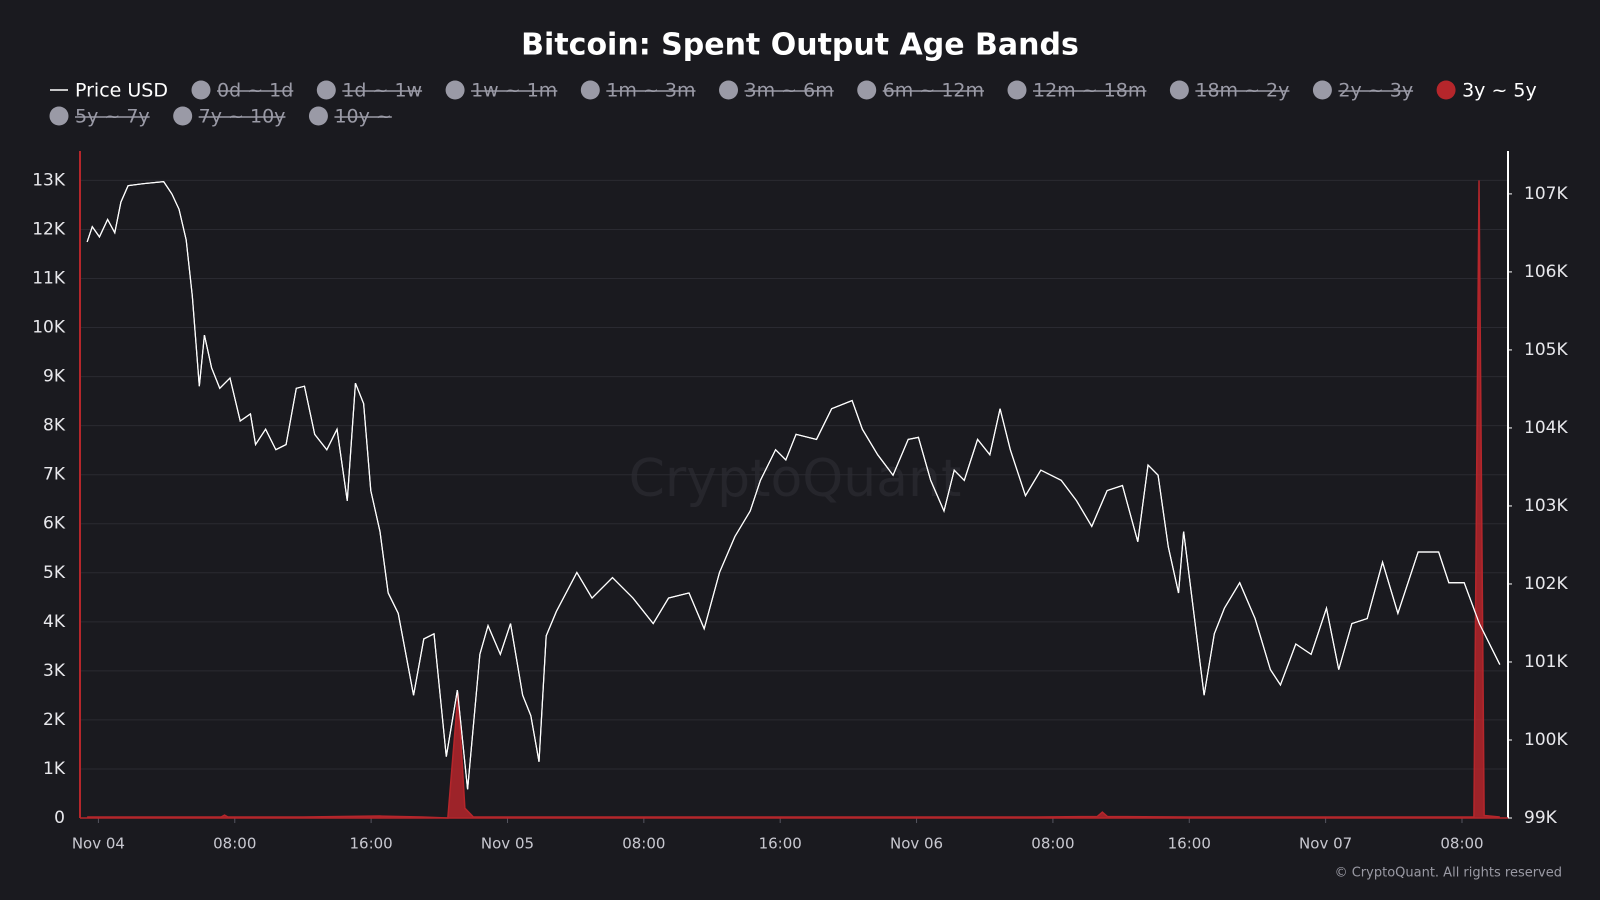 The height and width of the screenshot is (900, 1600). Describe the element at coordinates (1448, 873) in the screenshot. I see `footer: © CryptoQuant. All rights reserved` at that location.